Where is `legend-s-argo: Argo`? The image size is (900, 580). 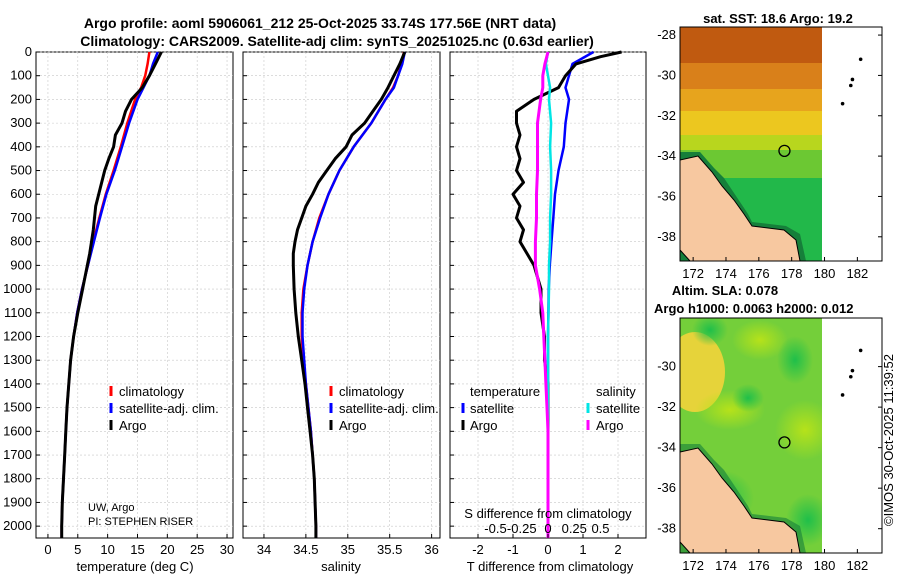 legend-s-argo: Argo is located at coordinates (609, 425).